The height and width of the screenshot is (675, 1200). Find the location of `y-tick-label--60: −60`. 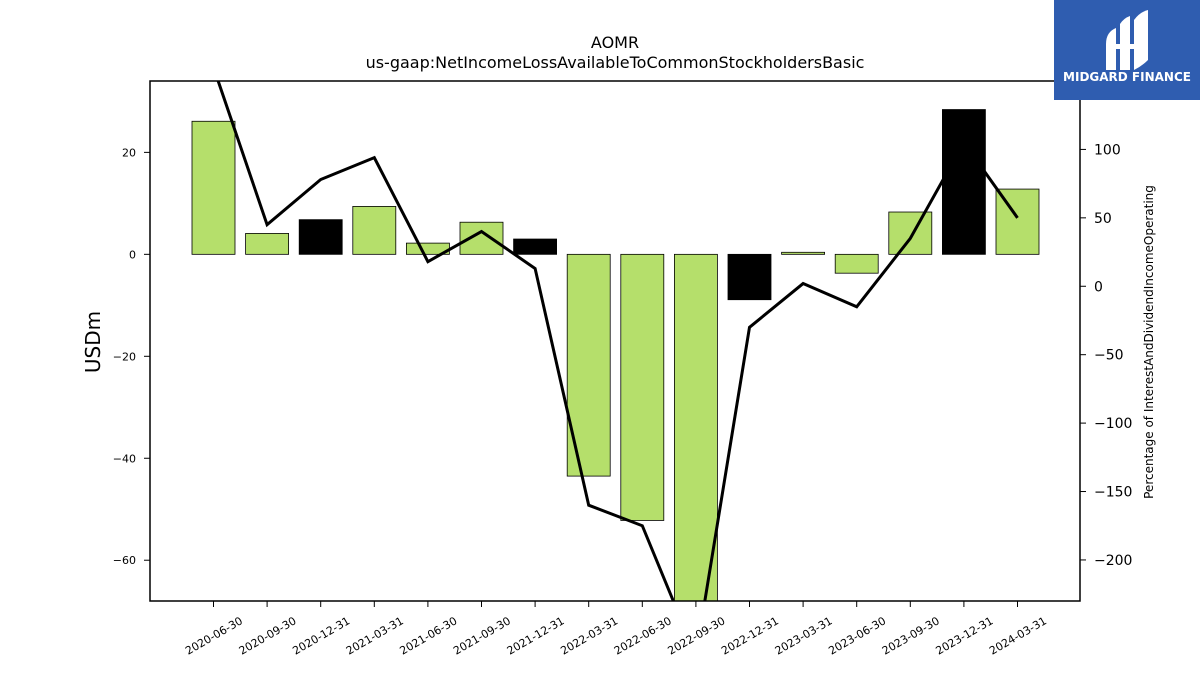

y-tick-label--60: −60 is located at coordinates (124, 560).